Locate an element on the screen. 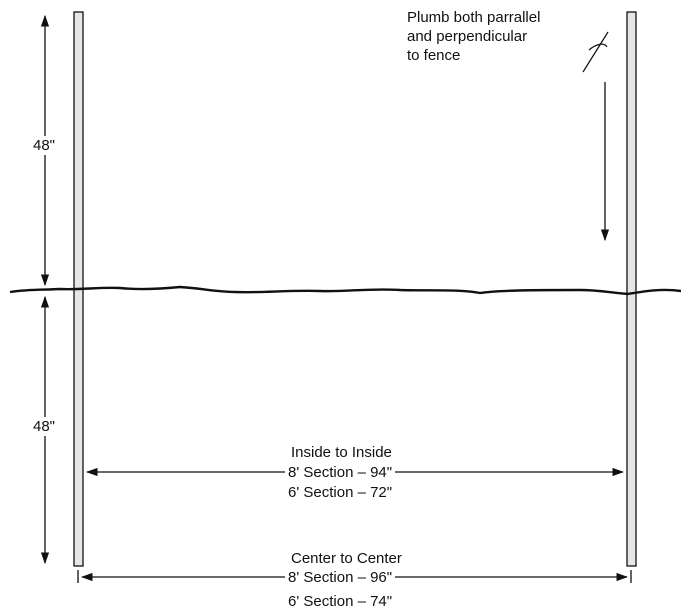 The height and width of the screenshot is (614, 681). right-post is located at coordinates (631, 289).